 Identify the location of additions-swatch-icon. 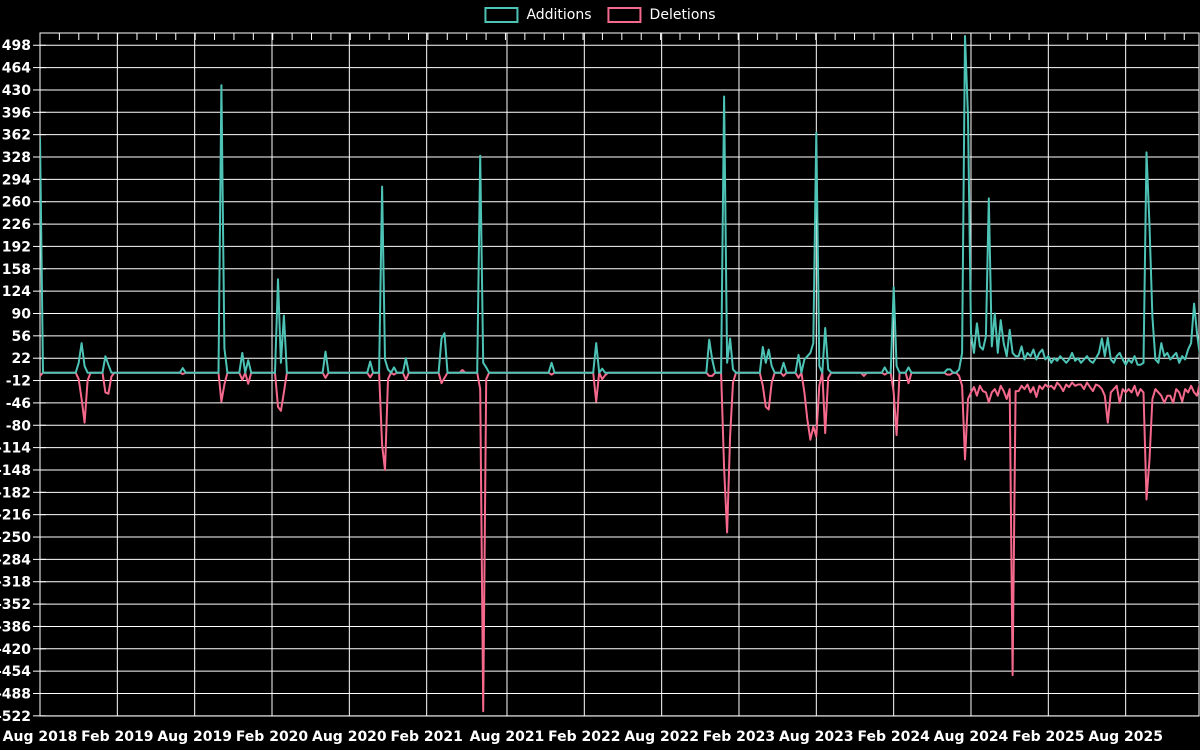
(501, 15).